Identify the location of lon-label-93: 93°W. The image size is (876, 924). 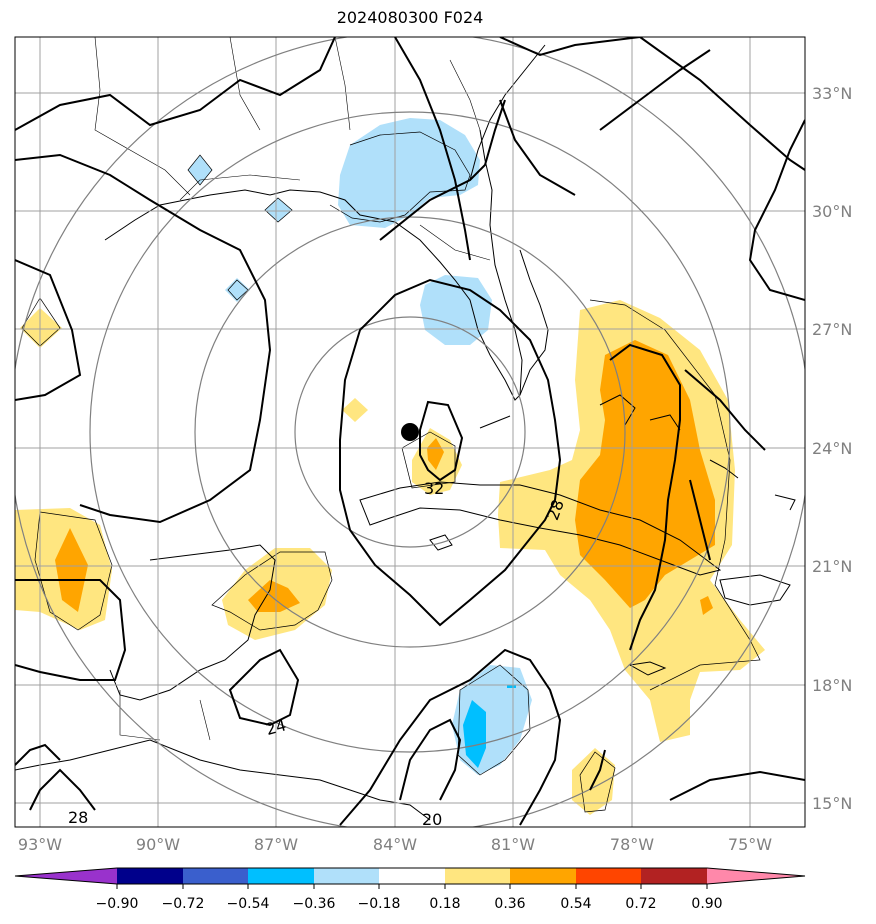
(40, 844).